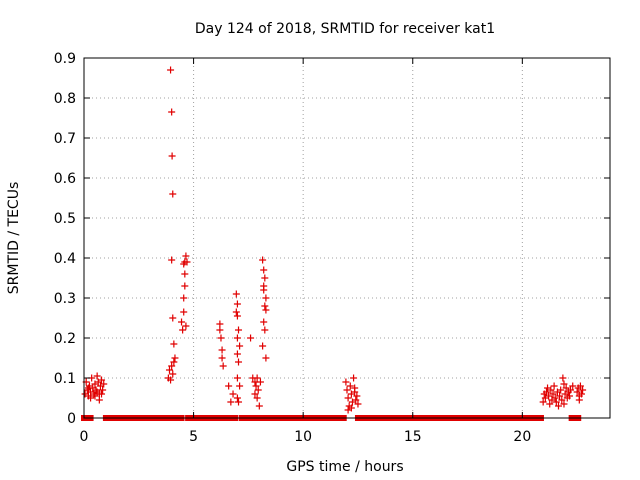 This screenshot has width=640, height=480. Describe the element at coordinates (84, 437) in the screenshot. I see `x-tick-label: 0` at that location.